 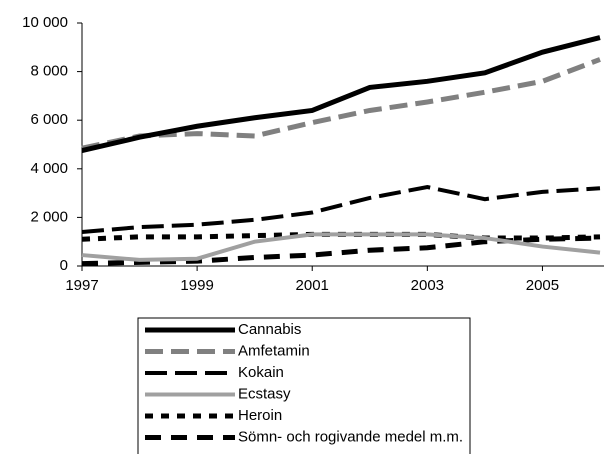 I want to click on legend-label: Heroin, so click(x=260, y=415).